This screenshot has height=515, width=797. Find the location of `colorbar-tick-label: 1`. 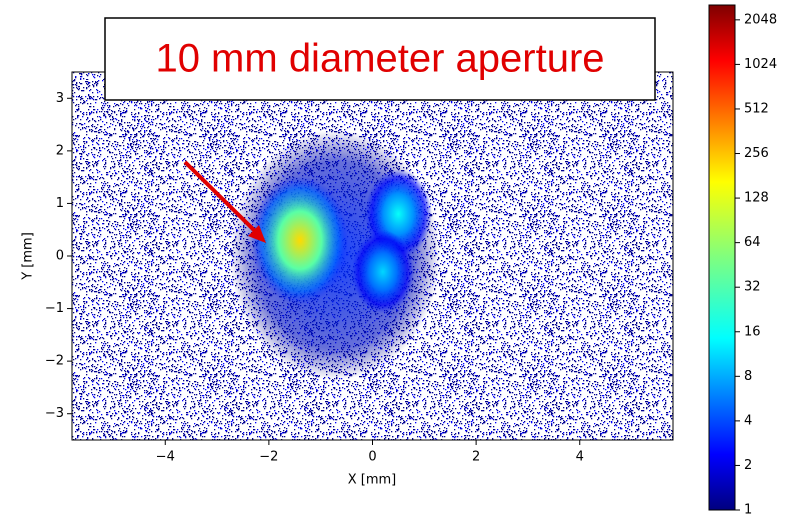

colorbar-tick-label: 1 is located at coordinates (748, 509).